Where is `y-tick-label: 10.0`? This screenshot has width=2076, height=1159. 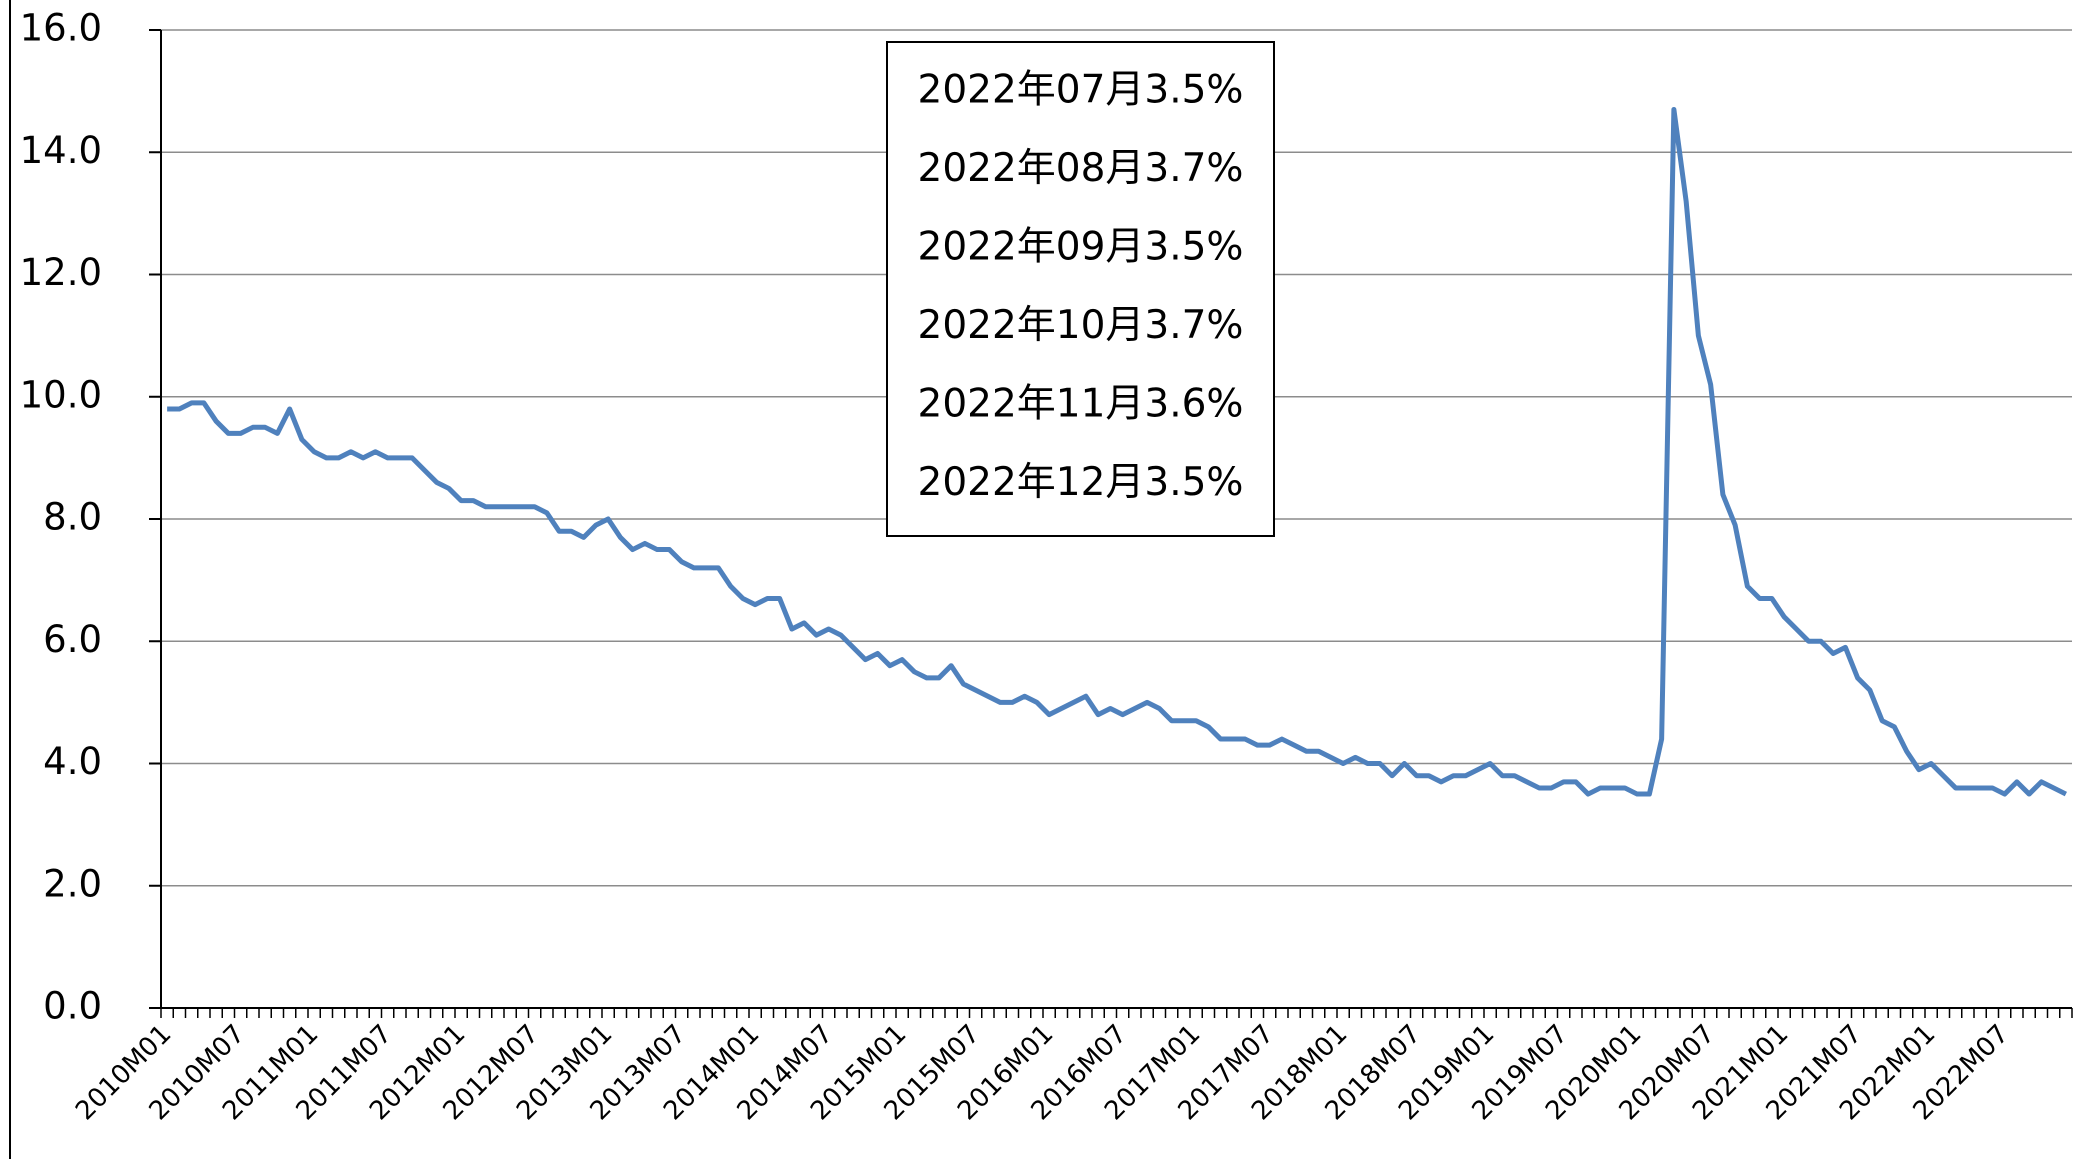
y-tick-label: 10.0 is located at coordinates (61, 394).